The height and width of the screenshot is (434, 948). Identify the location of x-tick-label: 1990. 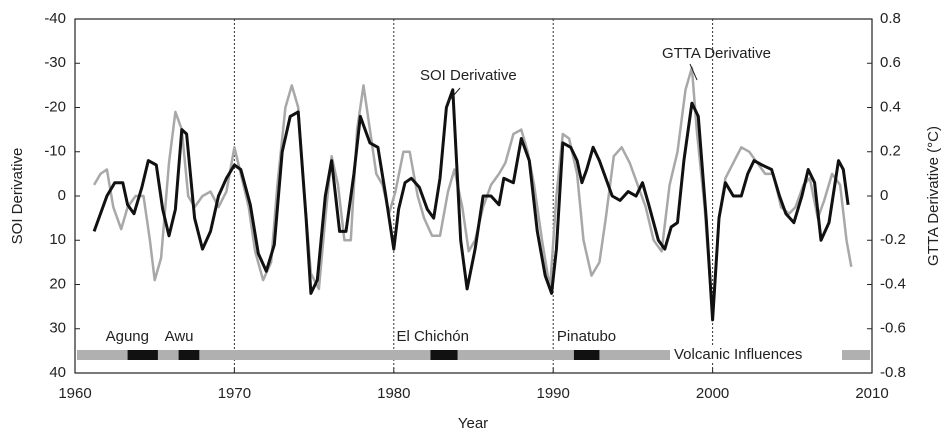
(553, 393).